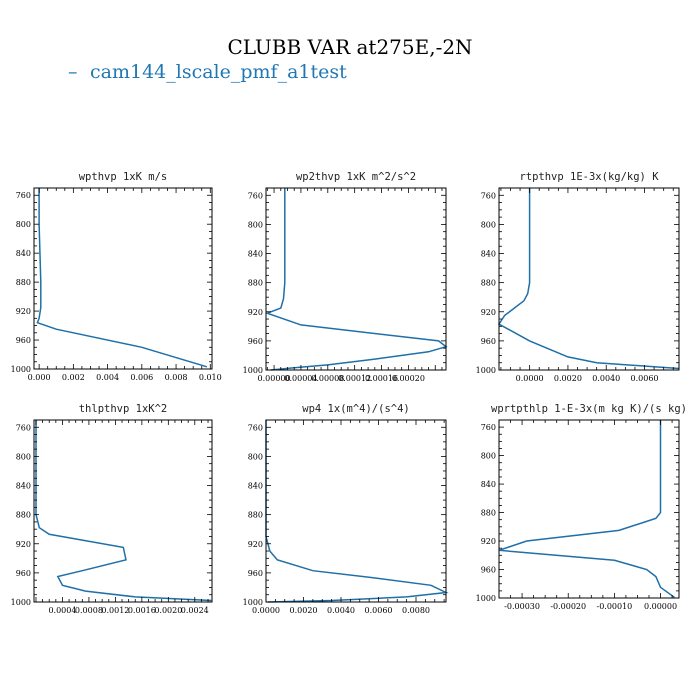 The height and width of the screenshot is (700, 700). What do you see at coordinates (589, 409) in the screenshot?
I see `panel-title: wprtpthlp 1-E-3x(m kg K)/(s kg)` at bounding box center [589, 409].